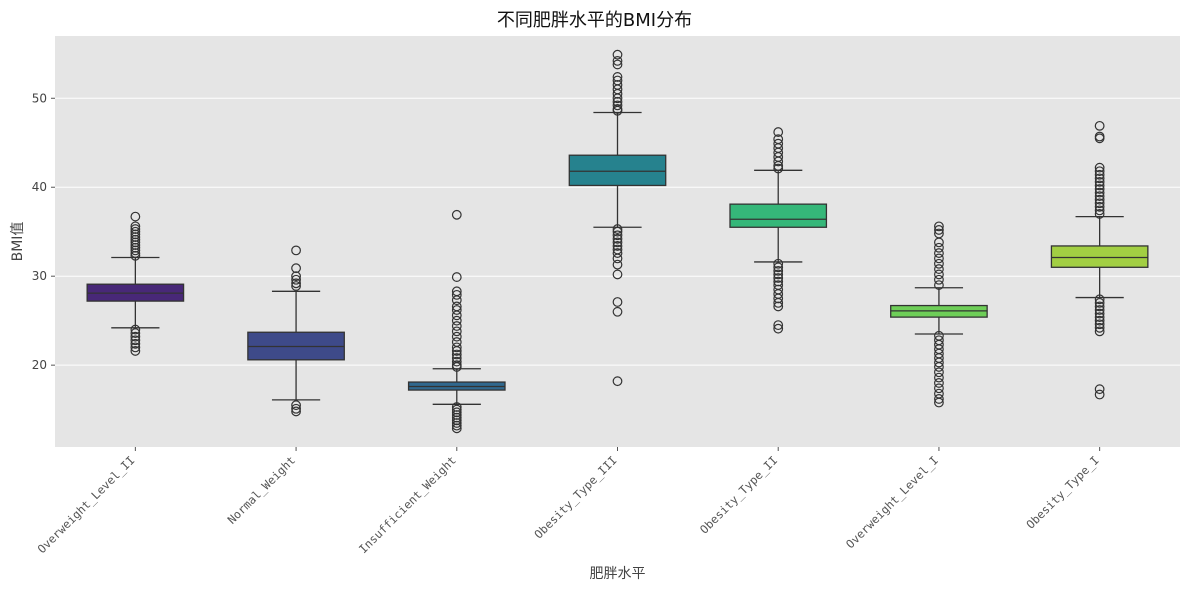 The image size is (1189, 590). I want to click on x-tick-label: Insufficient_Weight, so click(407, 504).